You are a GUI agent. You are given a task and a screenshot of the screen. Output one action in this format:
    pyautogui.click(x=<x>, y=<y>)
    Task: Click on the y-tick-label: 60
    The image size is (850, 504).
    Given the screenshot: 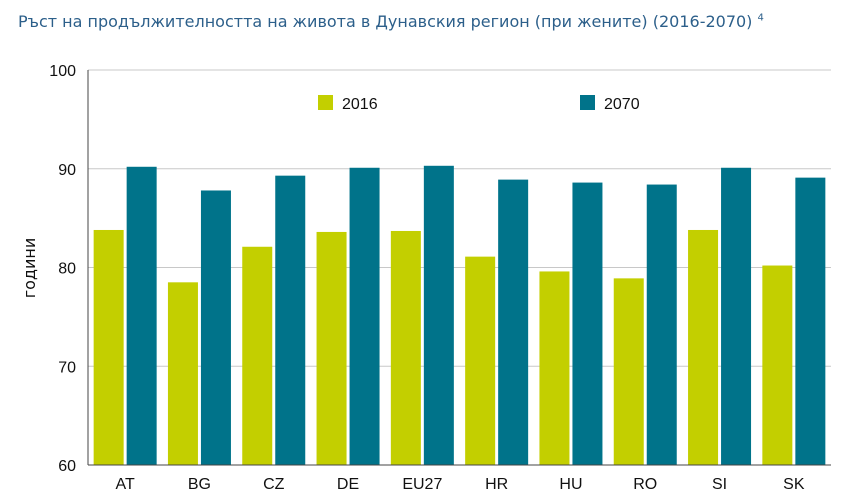 What is the action you would take?
    pyautogui.click(x=67, y=466)
    